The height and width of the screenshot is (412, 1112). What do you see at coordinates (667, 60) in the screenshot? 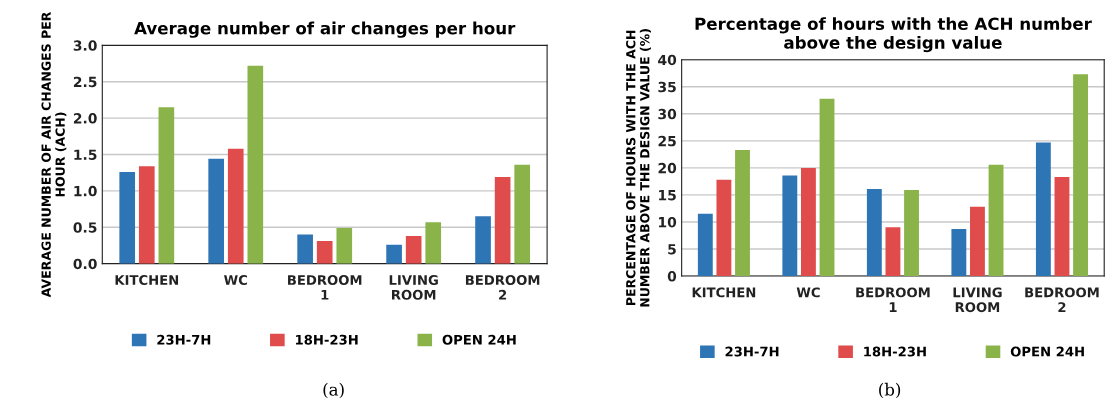
I see `y-tick-label: 40` at bounding box center [667, 60].